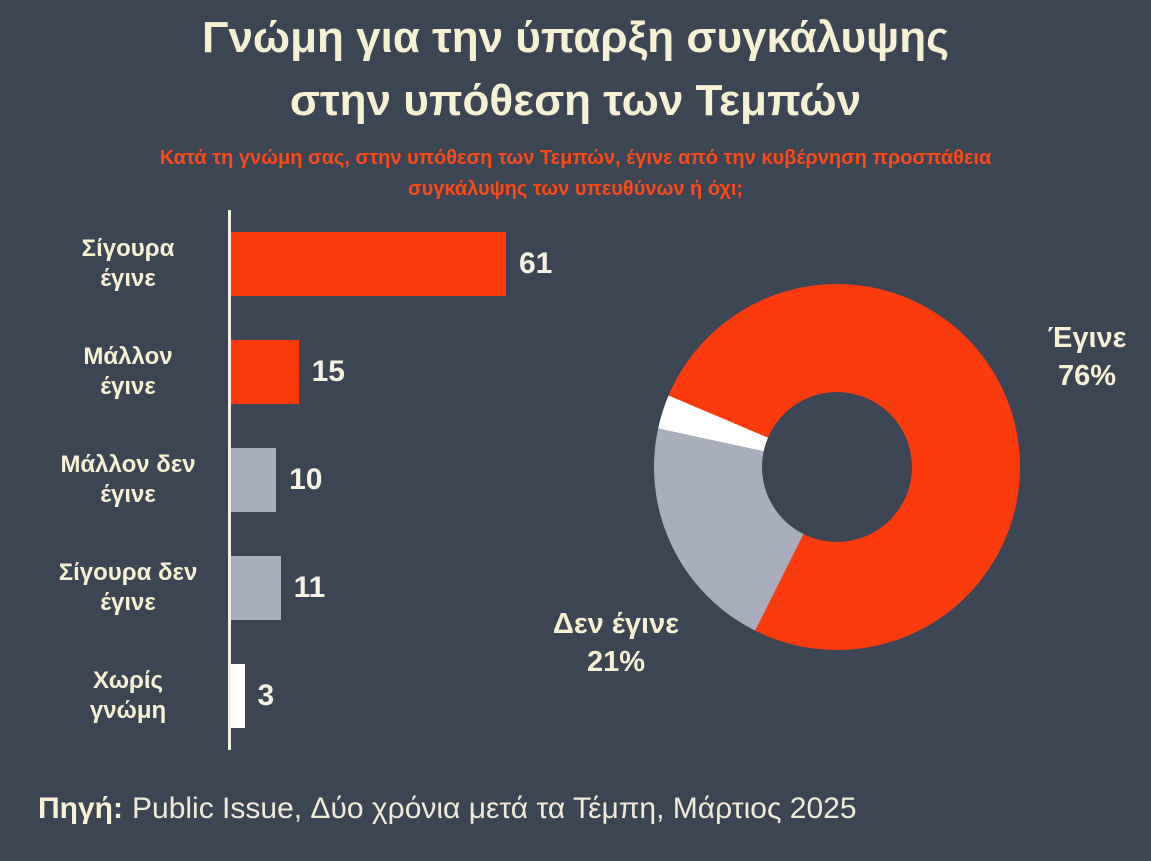  Describe the element at coordinates (128, 695) in the screenshot. I see `bar-category-label: Χωρίς γνώμη` at that location.